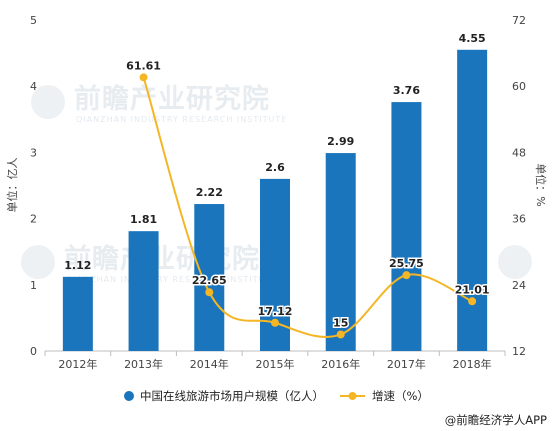 This screenshot has height=431, width=553. I want to click on y-right-tick-label: 72, so click(519, 20).